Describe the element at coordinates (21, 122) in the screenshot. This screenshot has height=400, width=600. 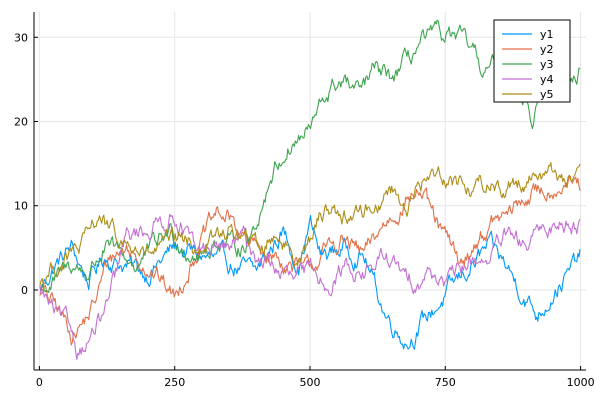
I see `y-tick-label-2: 20` at that location.